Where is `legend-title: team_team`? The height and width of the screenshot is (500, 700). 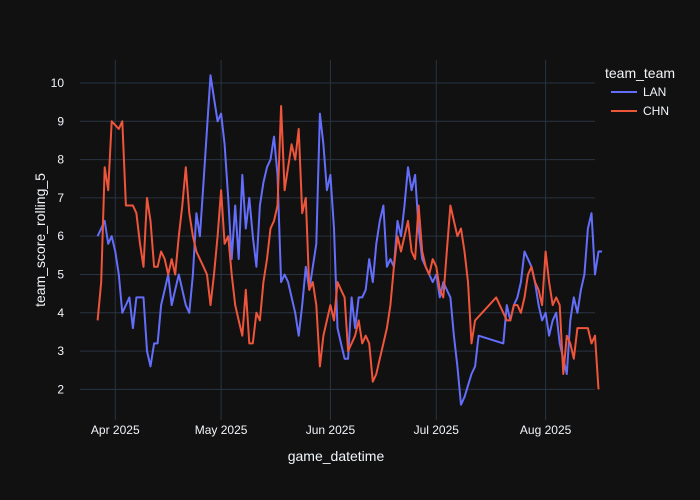
legend-title: team_team is located at coordinates (640, 73).